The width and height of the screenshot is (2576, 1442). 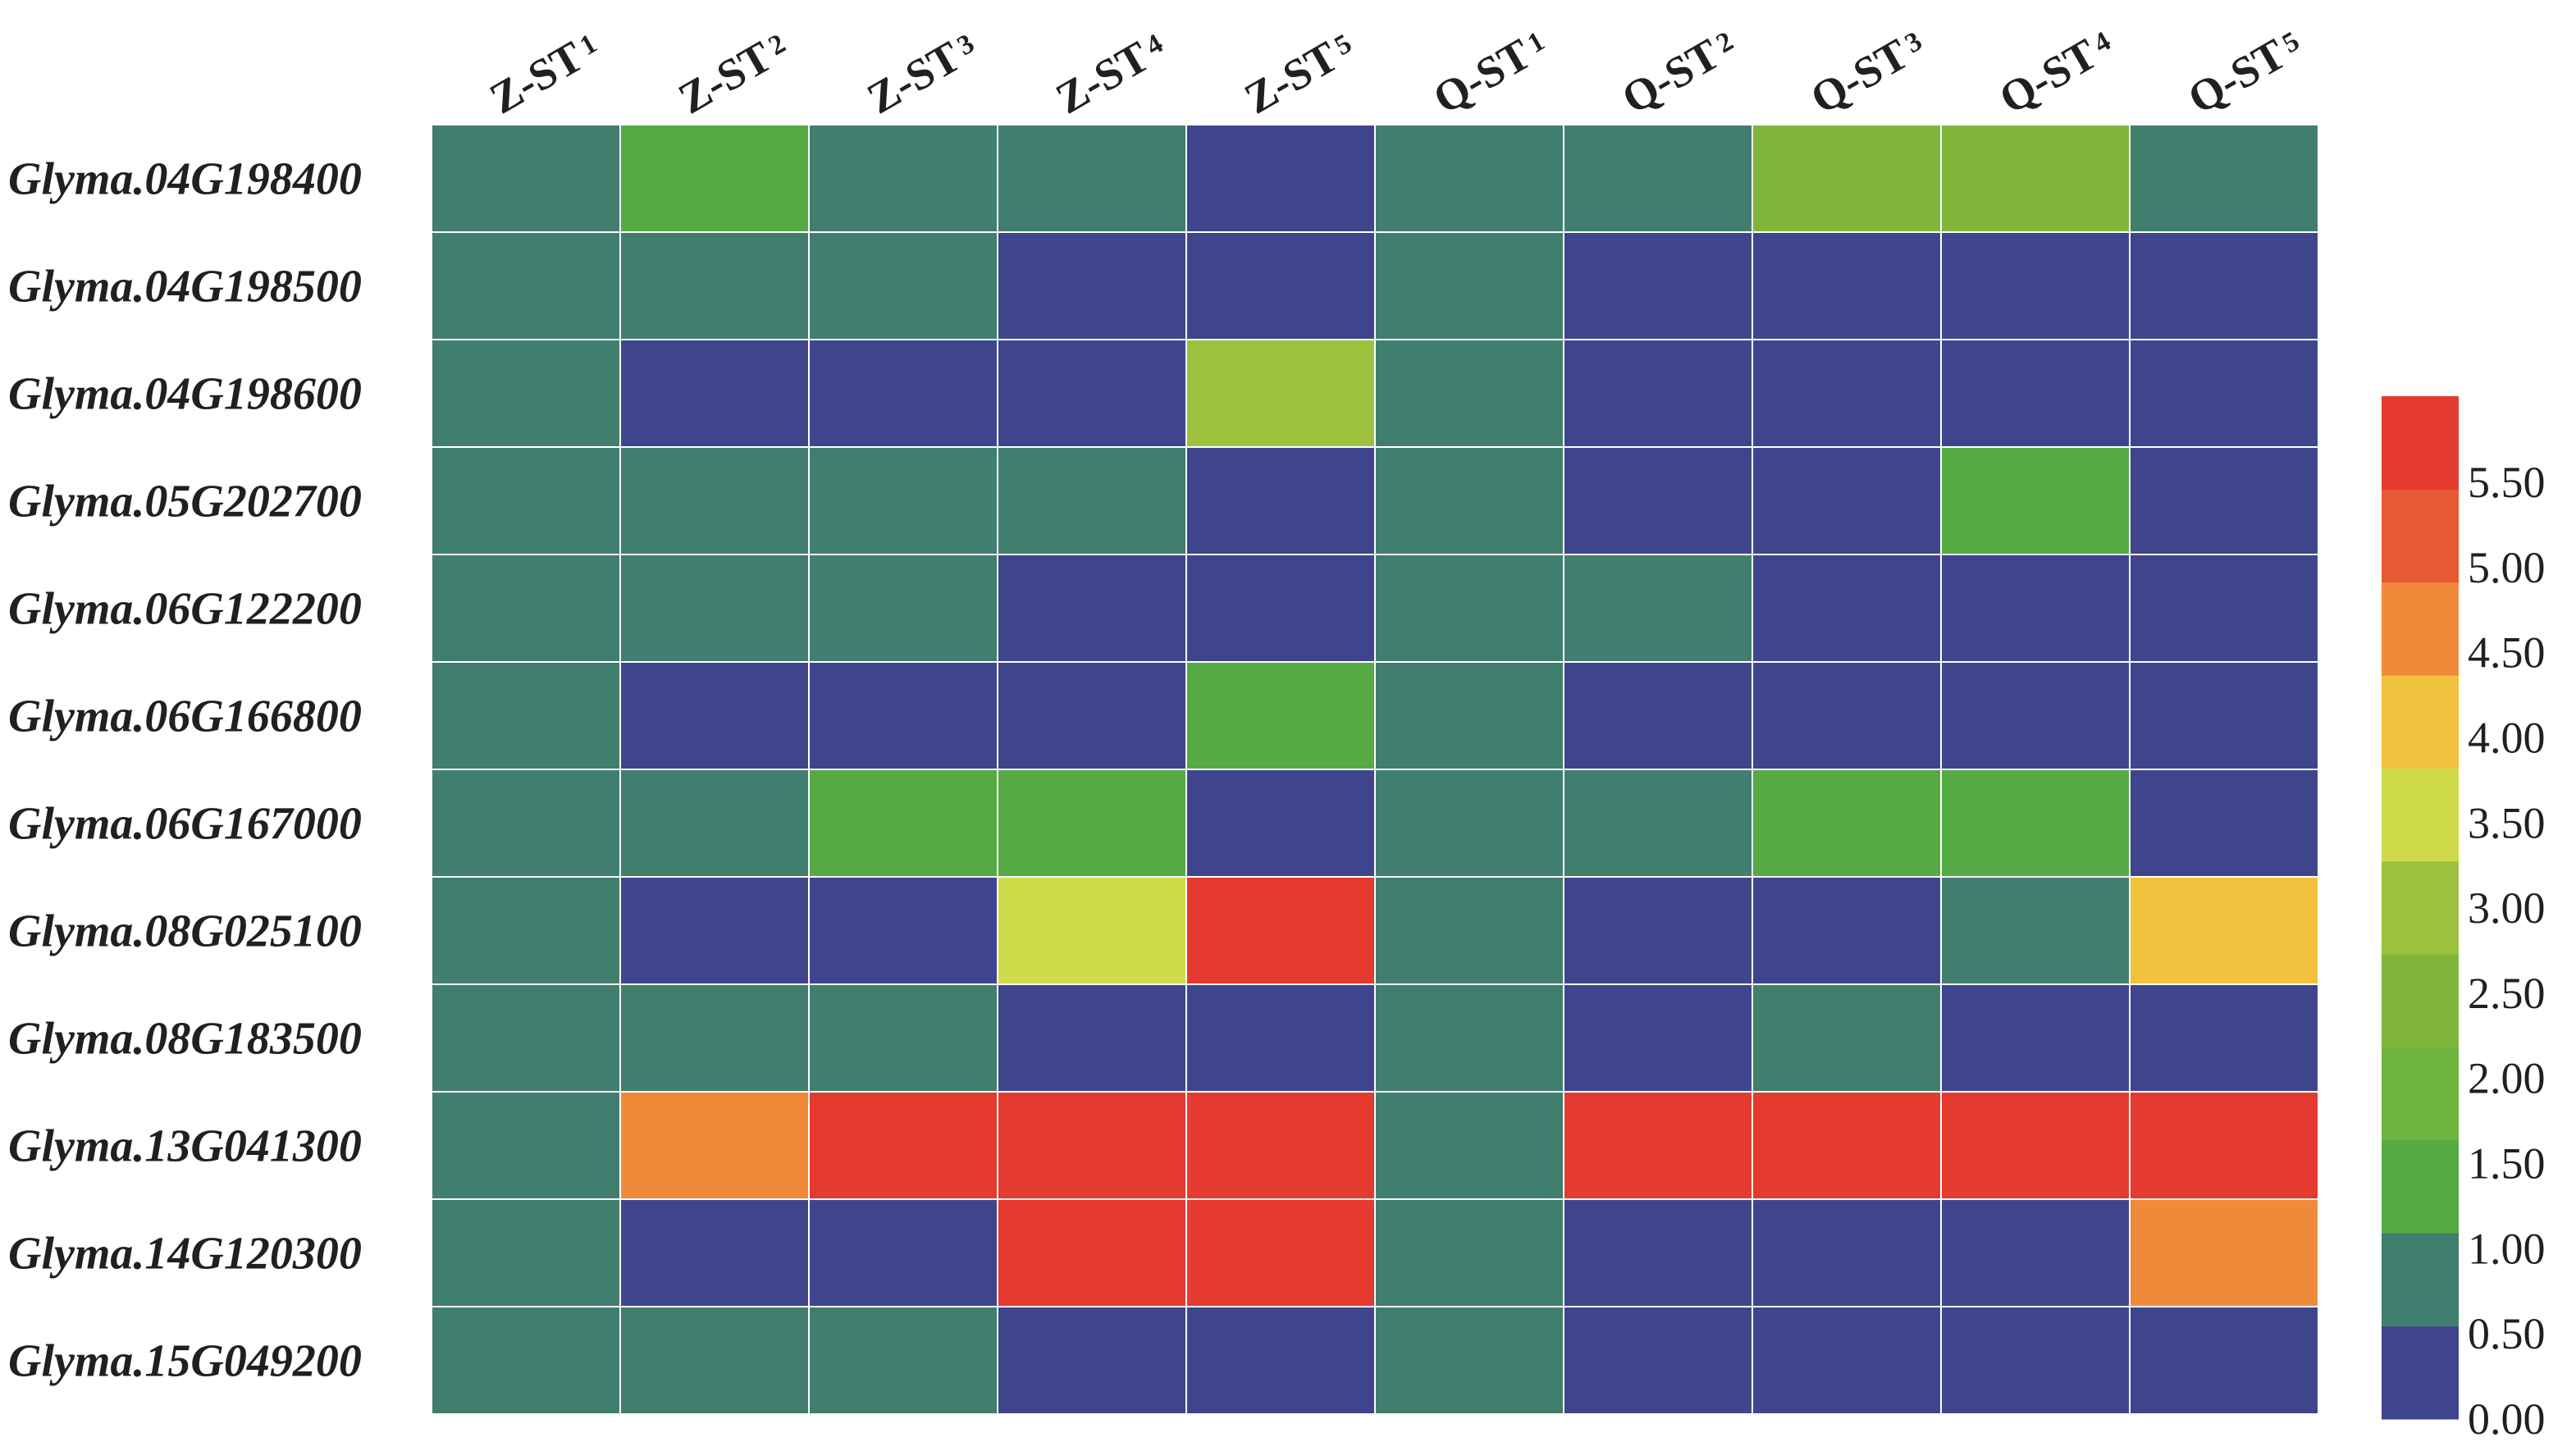 I want to click on legend-tick-label: 1.50, so click(x=2507, y=1164).